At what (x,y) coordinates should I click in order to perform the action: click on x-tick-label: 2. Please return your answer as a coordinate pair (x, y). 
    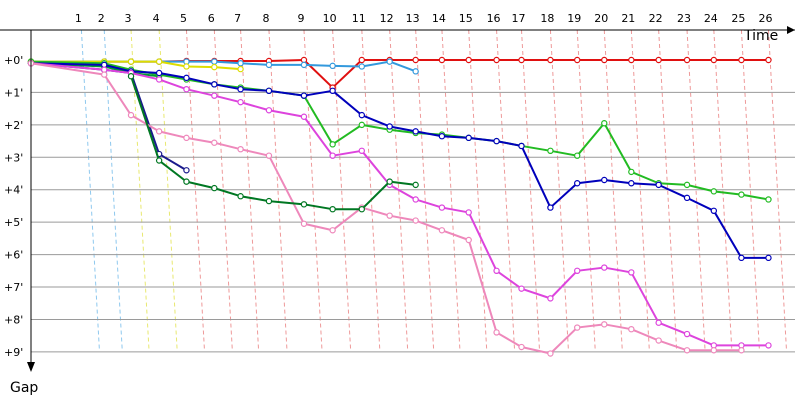
    Looking at the image, I should click on (101, 18).